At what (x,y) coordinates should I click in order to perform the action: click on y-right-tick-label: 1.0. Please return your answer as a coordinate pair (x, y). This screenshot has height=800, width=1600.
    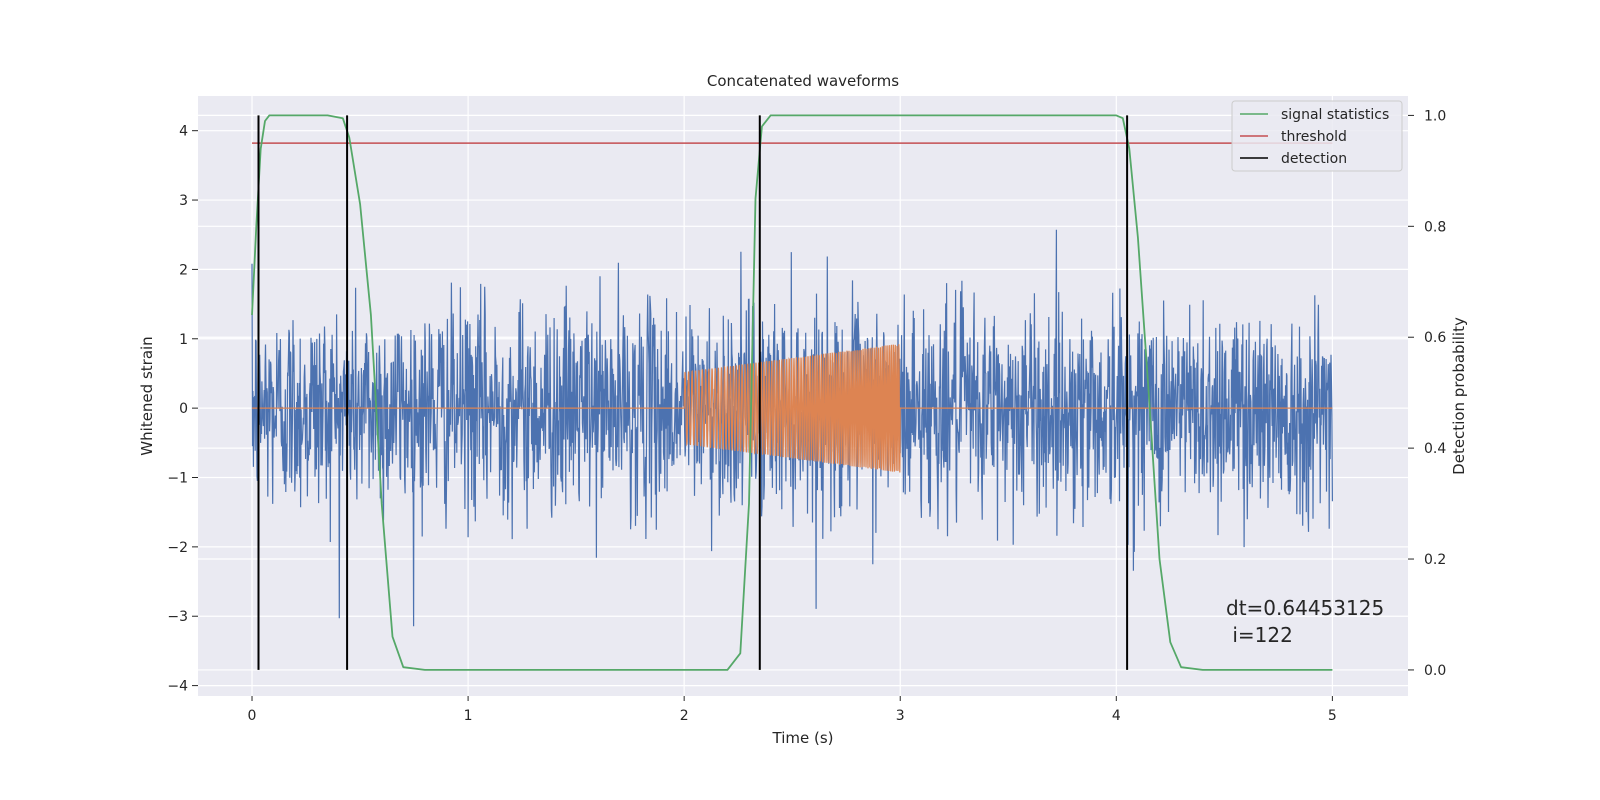
    Looking at the image, I should click on (1435, 116).